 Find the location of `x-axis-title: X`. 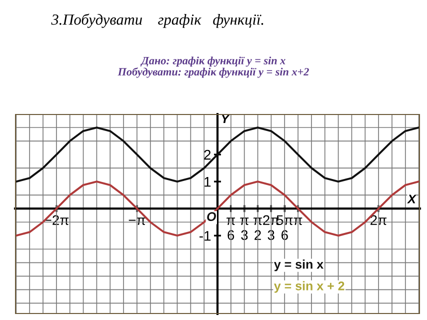

x-axis-title: X is located at coordinates (412, 199).